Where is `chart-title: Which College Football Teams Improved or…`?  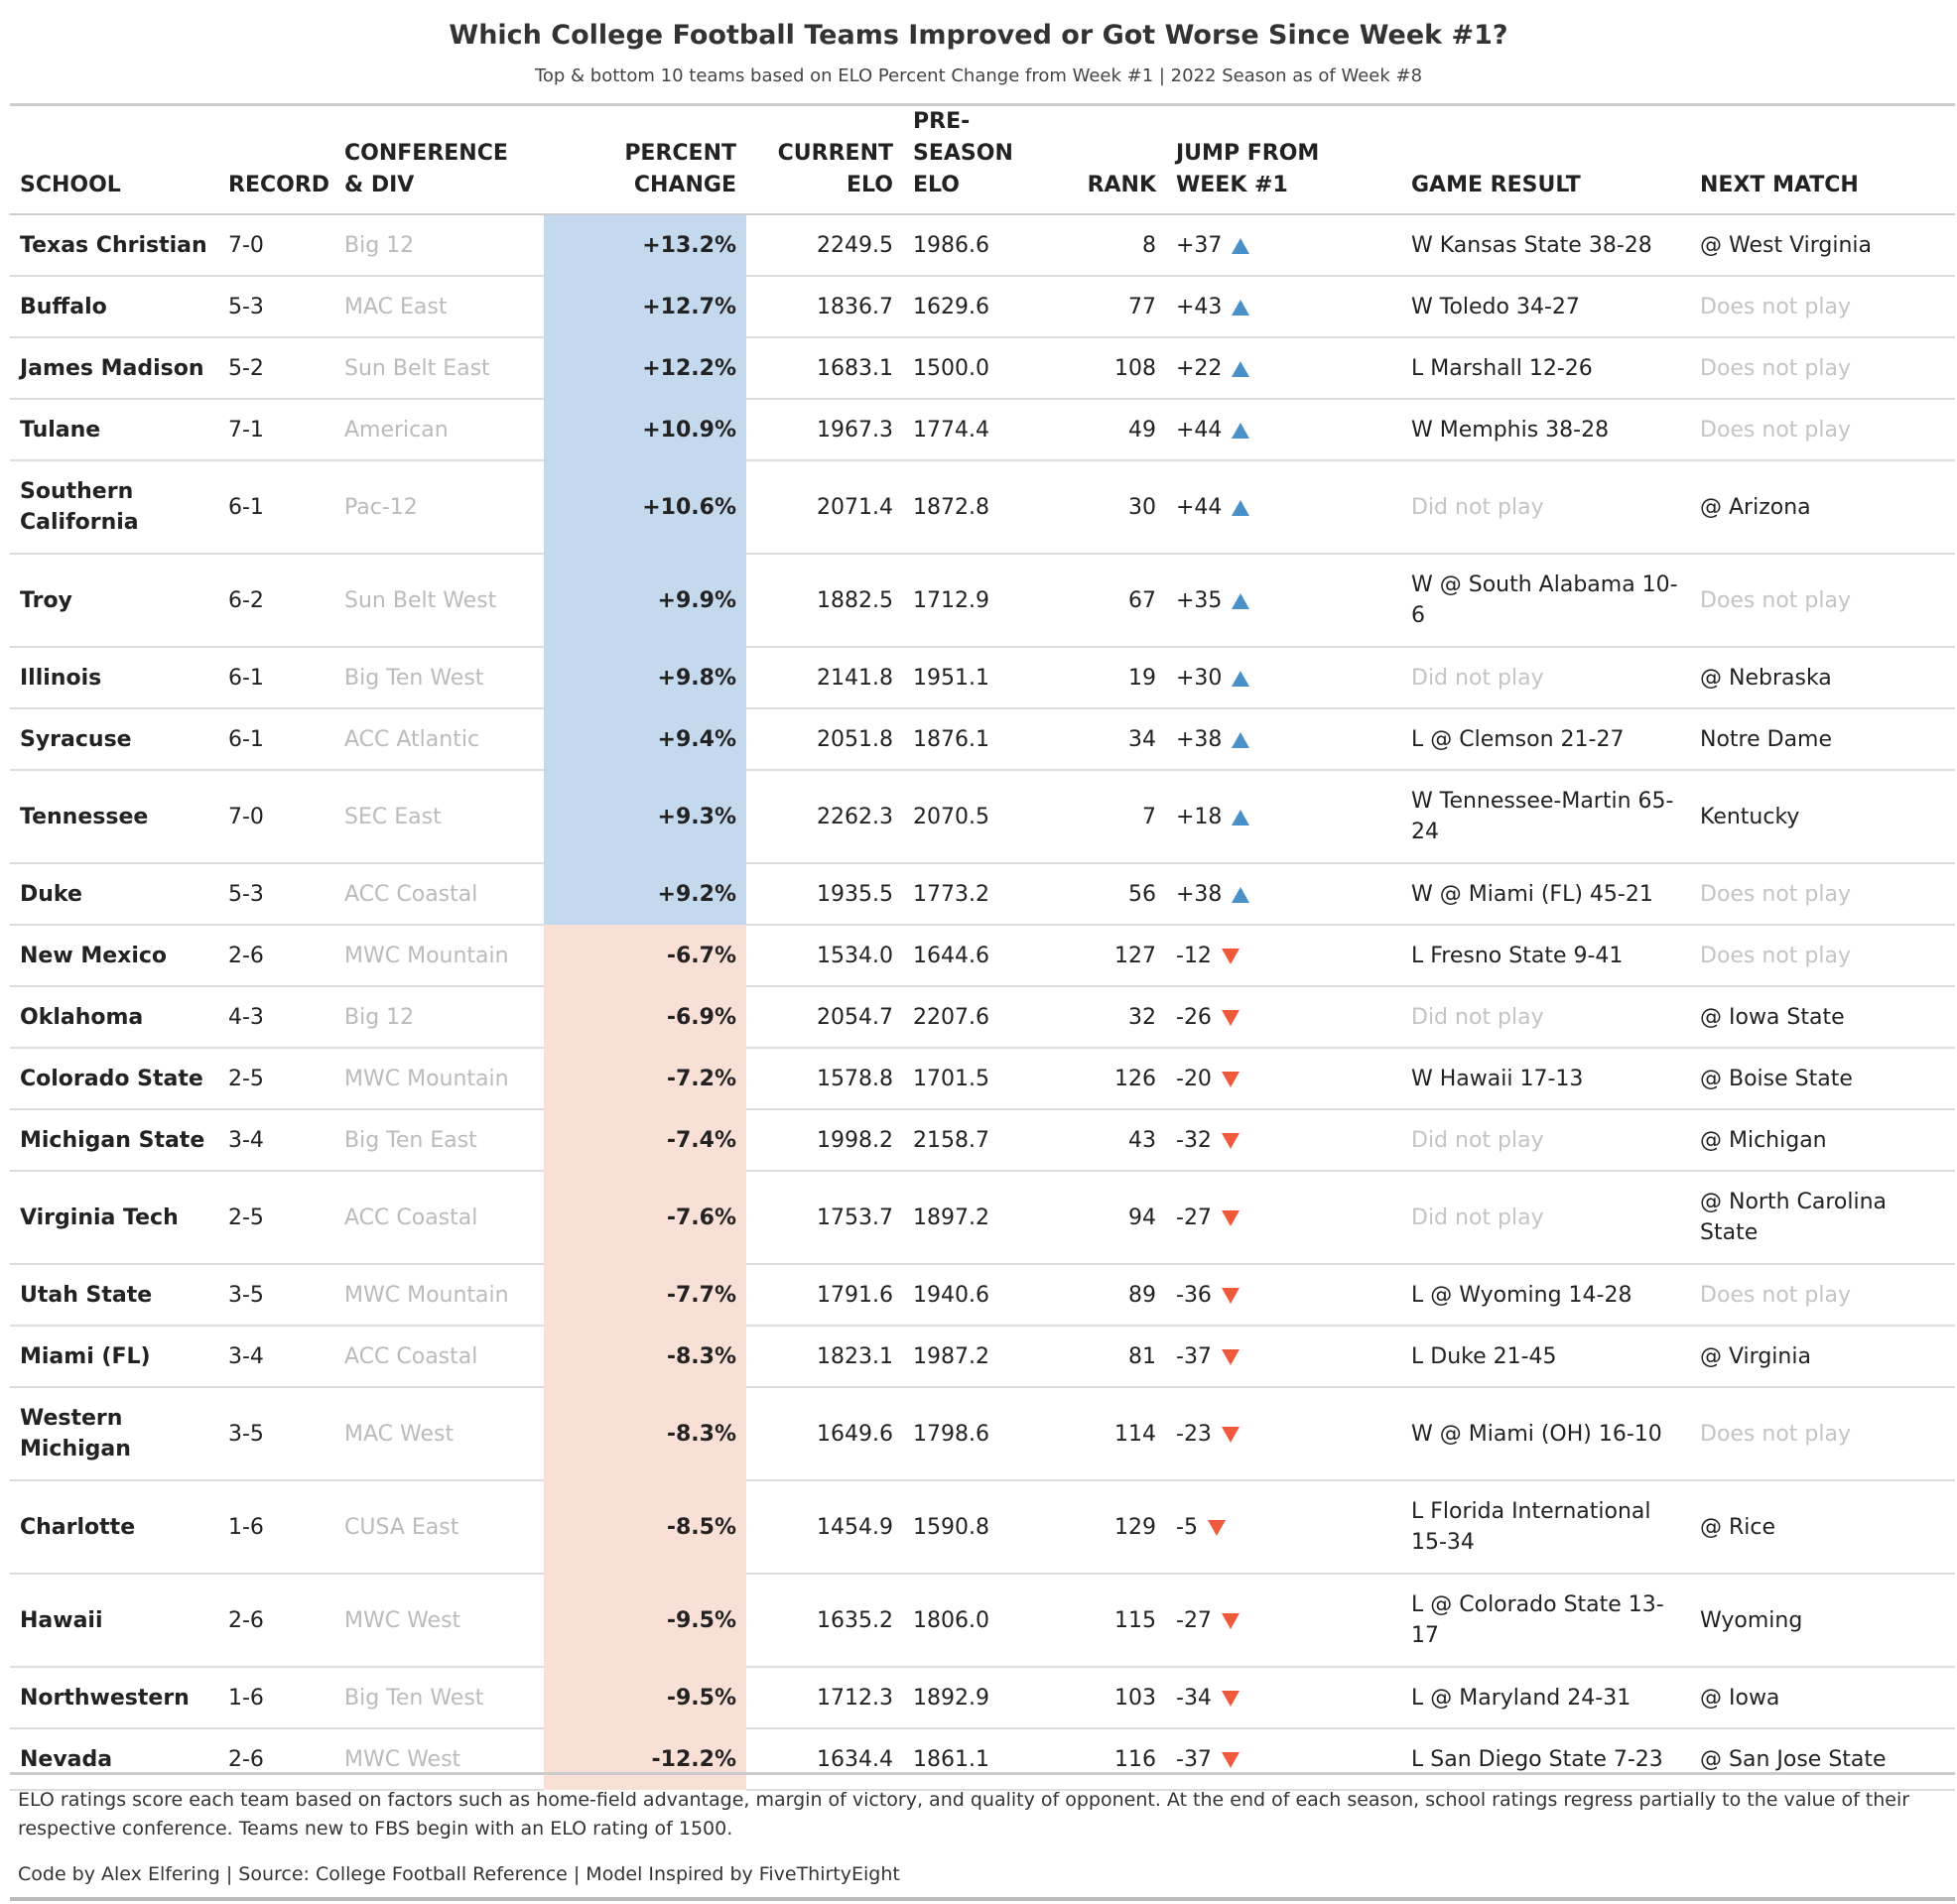 chart-title: Which College Football Teams Improved or… is located at coordinates (978, 36).